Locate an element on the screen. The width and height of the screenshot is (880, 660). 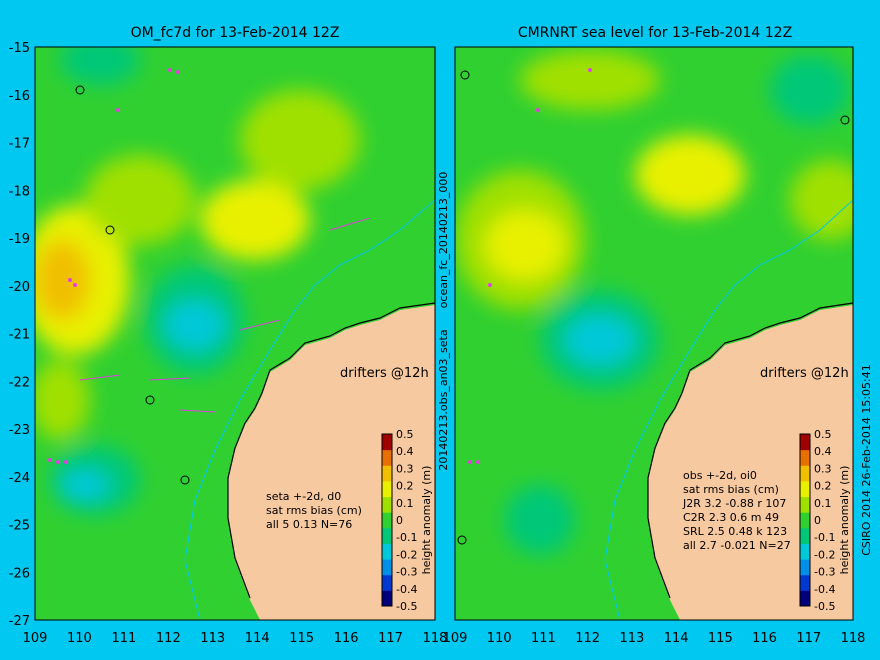
y-tick-label: -19 is located at coordinates (19, 239).